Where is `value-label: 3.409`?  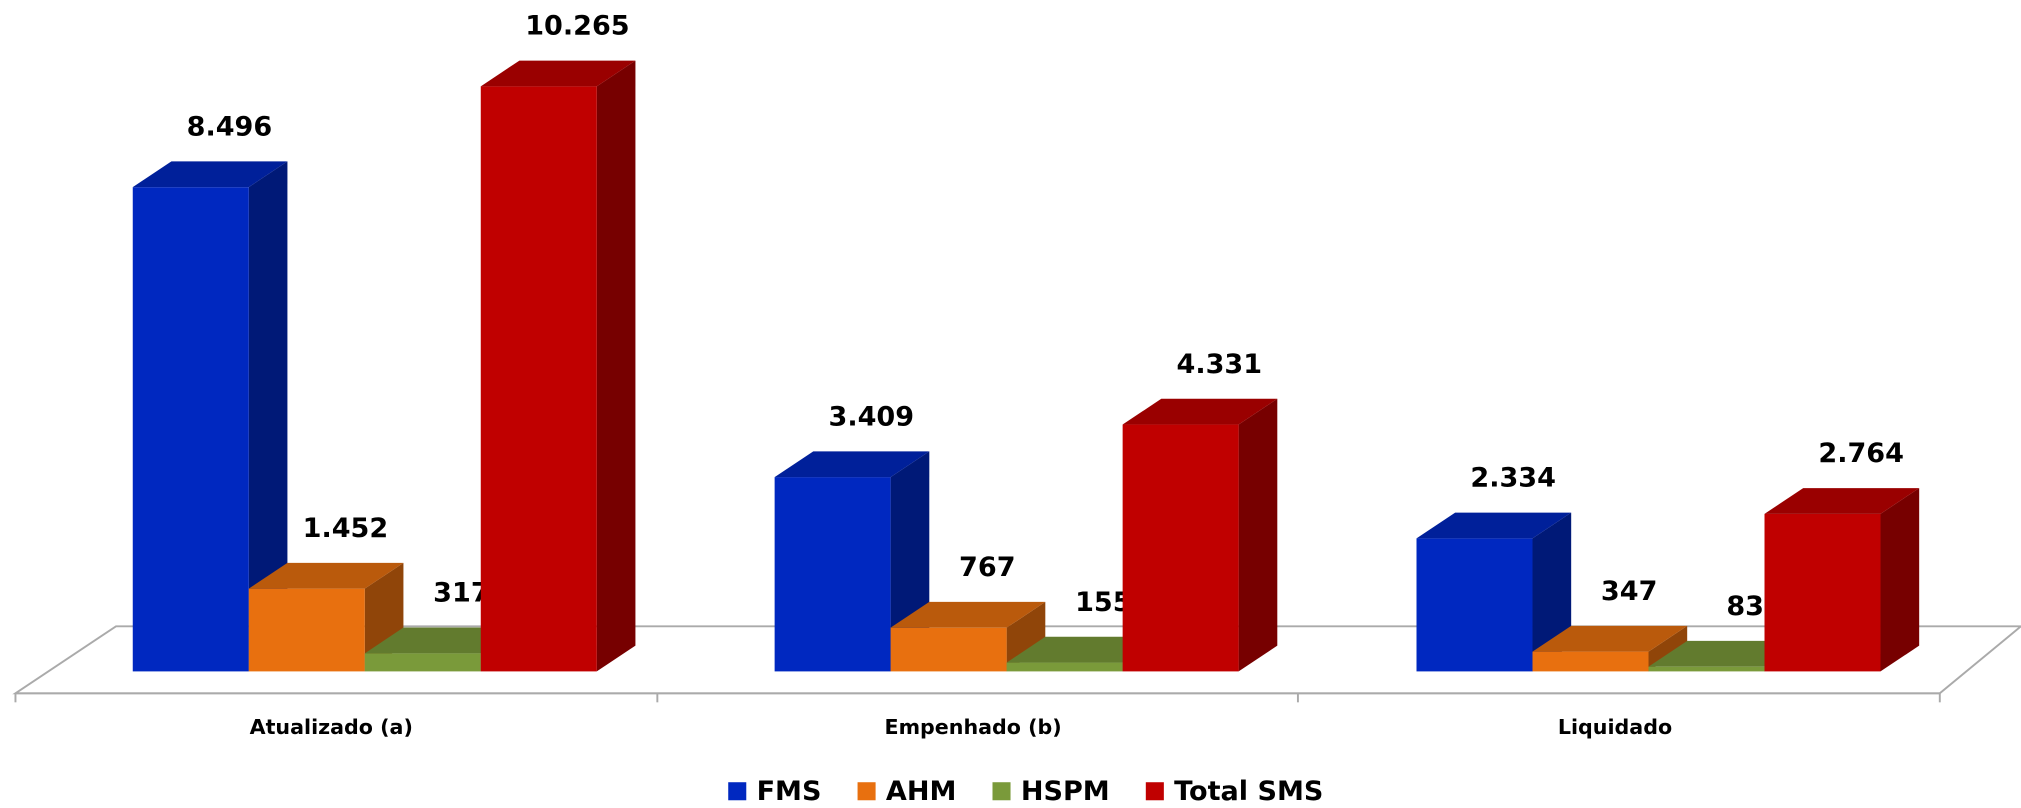
value-label: 3.409 is located at coordinates (872, 416).